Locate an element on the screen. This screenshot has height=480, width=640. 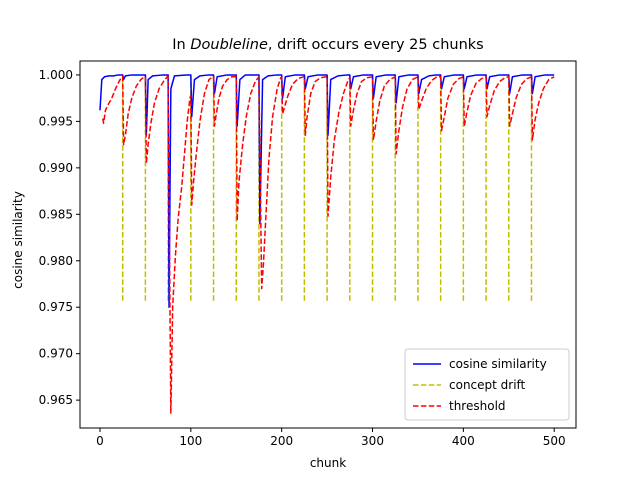
legend-frame is located at coordinates (487, 384).